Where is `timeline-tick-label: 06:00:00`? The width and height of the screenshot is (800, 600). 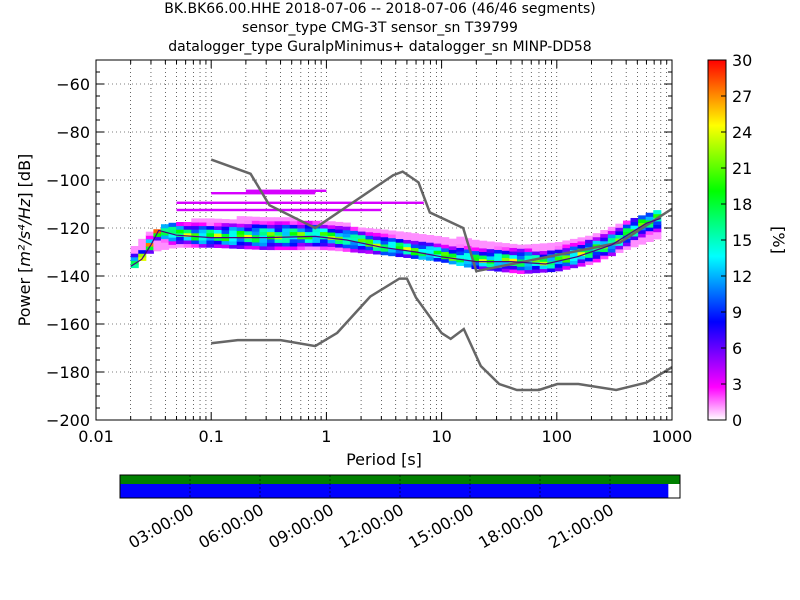
timeline-tick-label: 06:00:00 is located at coordinates (231, 526).